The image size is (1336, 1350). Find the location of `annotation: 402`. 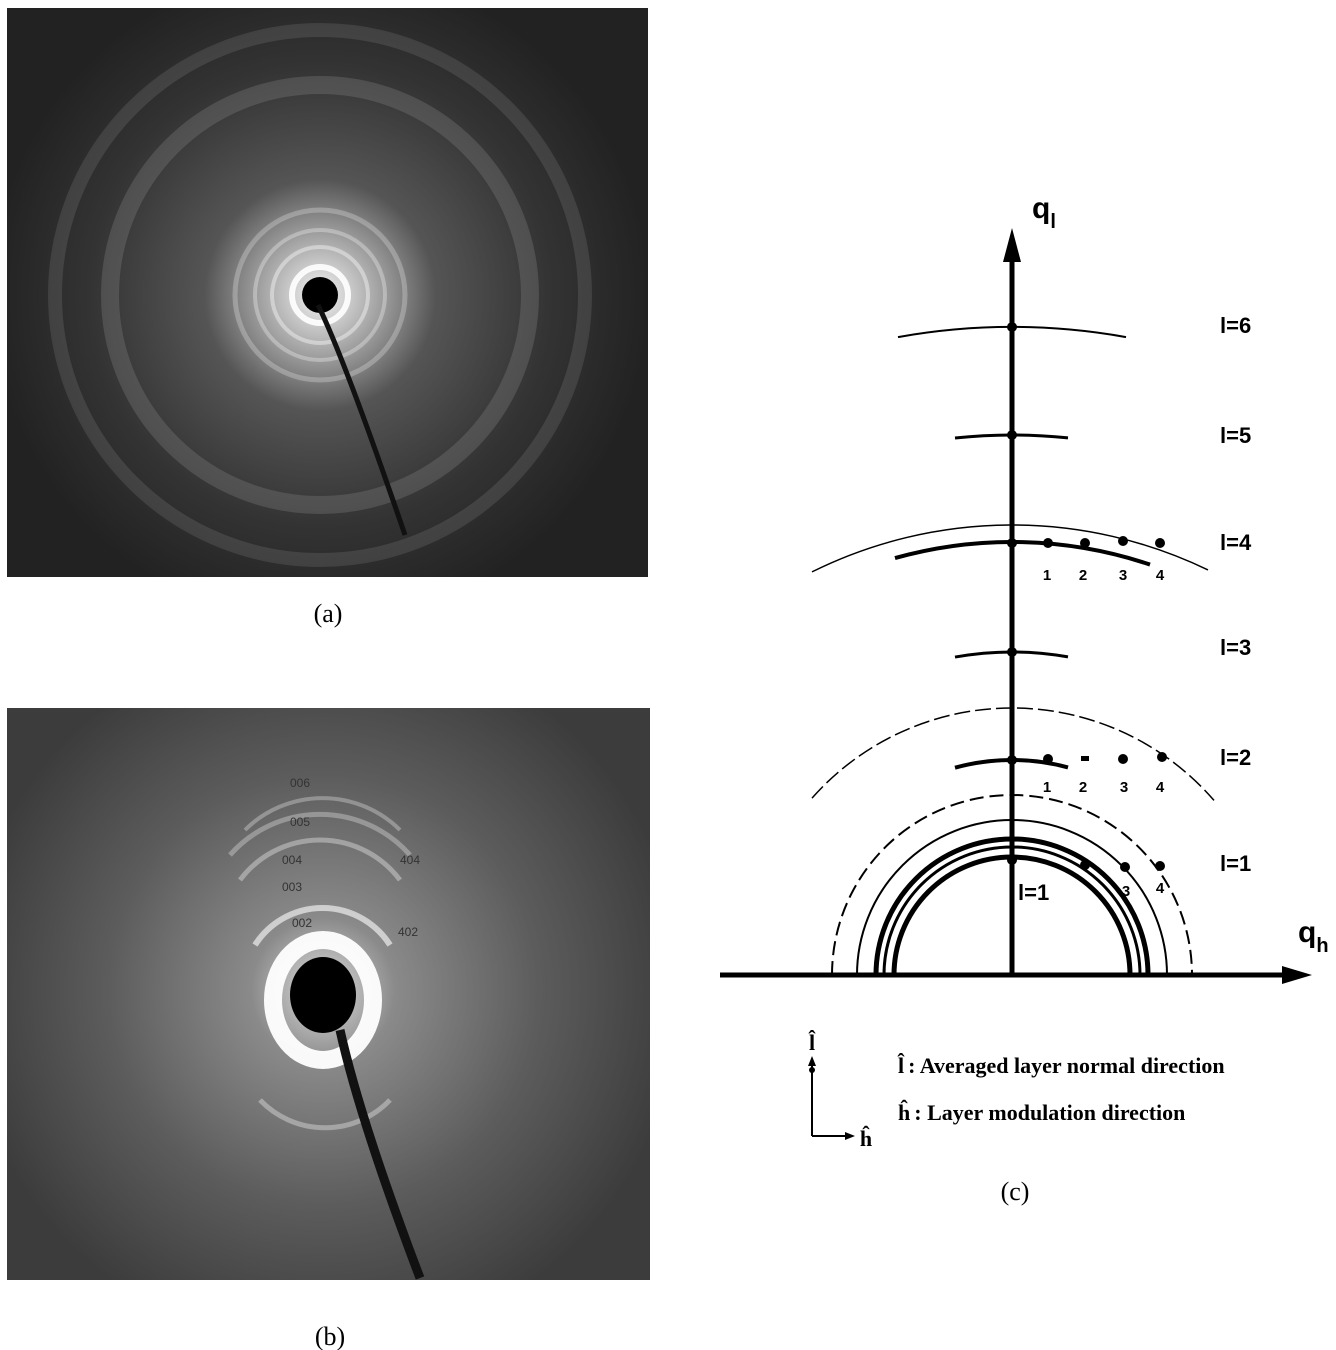

annotation: 402 is located at coordinates (408, 932).